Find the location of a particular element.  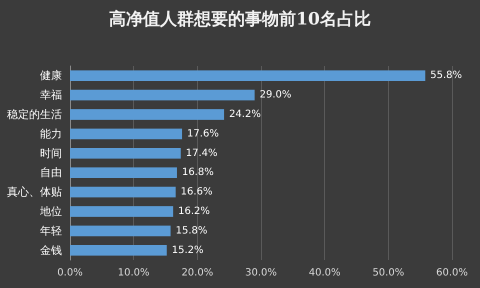

data-label: 16.6% is located at coordinates (196, 192).